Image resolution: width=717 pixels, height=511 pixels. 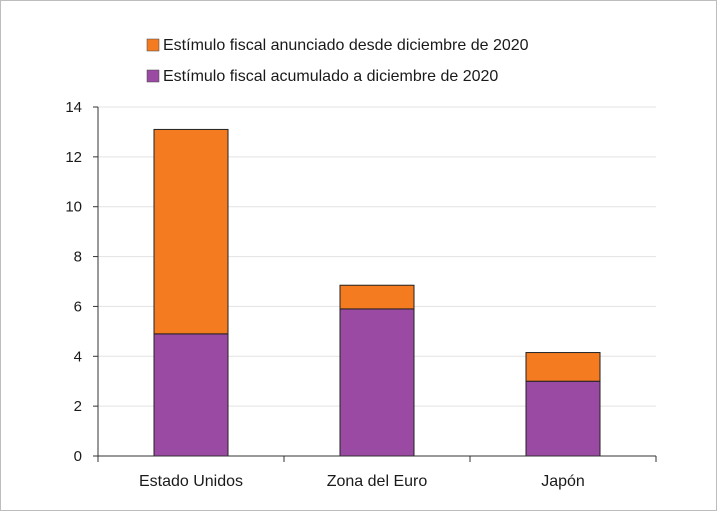 What do you see at coordinates (78, 306) in the screenshot?
I see `y-tick-label: 6` at bounding box center [78, 306].